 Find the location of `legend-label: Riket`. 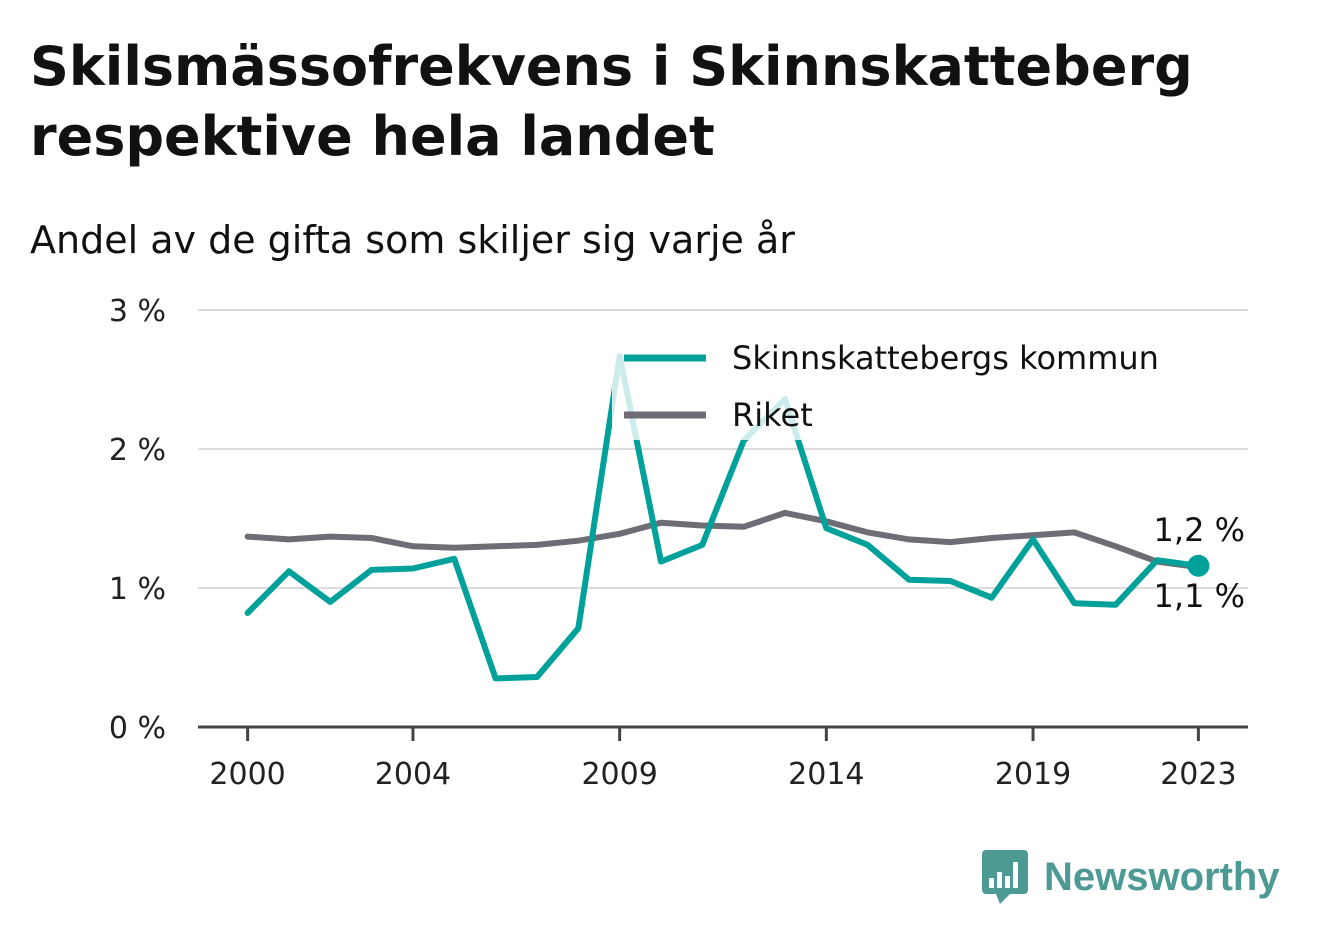

legend-label: Riket is located at coordinates (772, 415).